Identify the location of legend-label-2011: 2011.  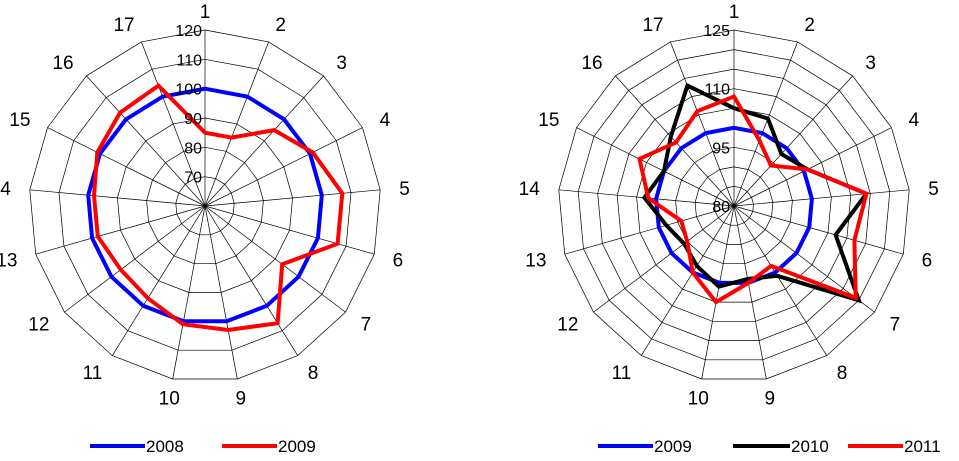
(922, 446).